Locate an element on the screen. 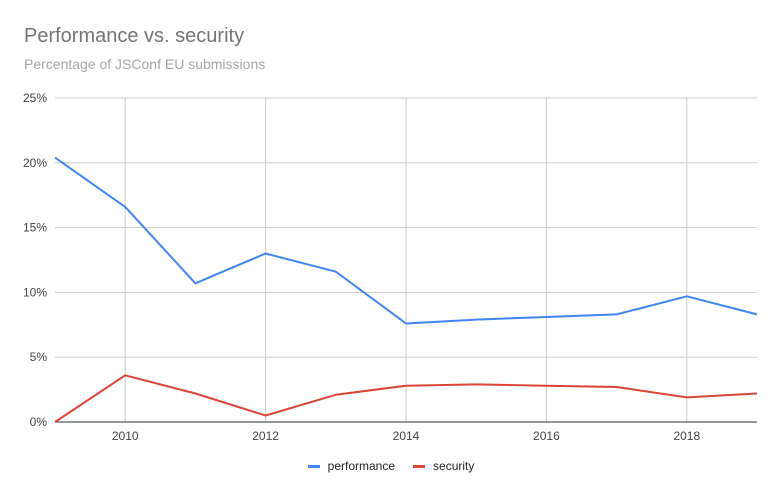  legend-item-performance: performance is located at coordinates (351, 466).